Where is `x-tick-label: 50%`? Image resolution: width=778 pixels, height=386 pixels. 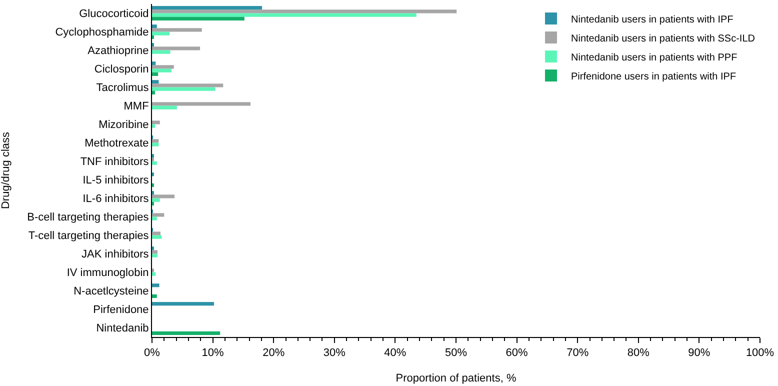
x-tick-label: 50% is located at coordinates (456, 353).